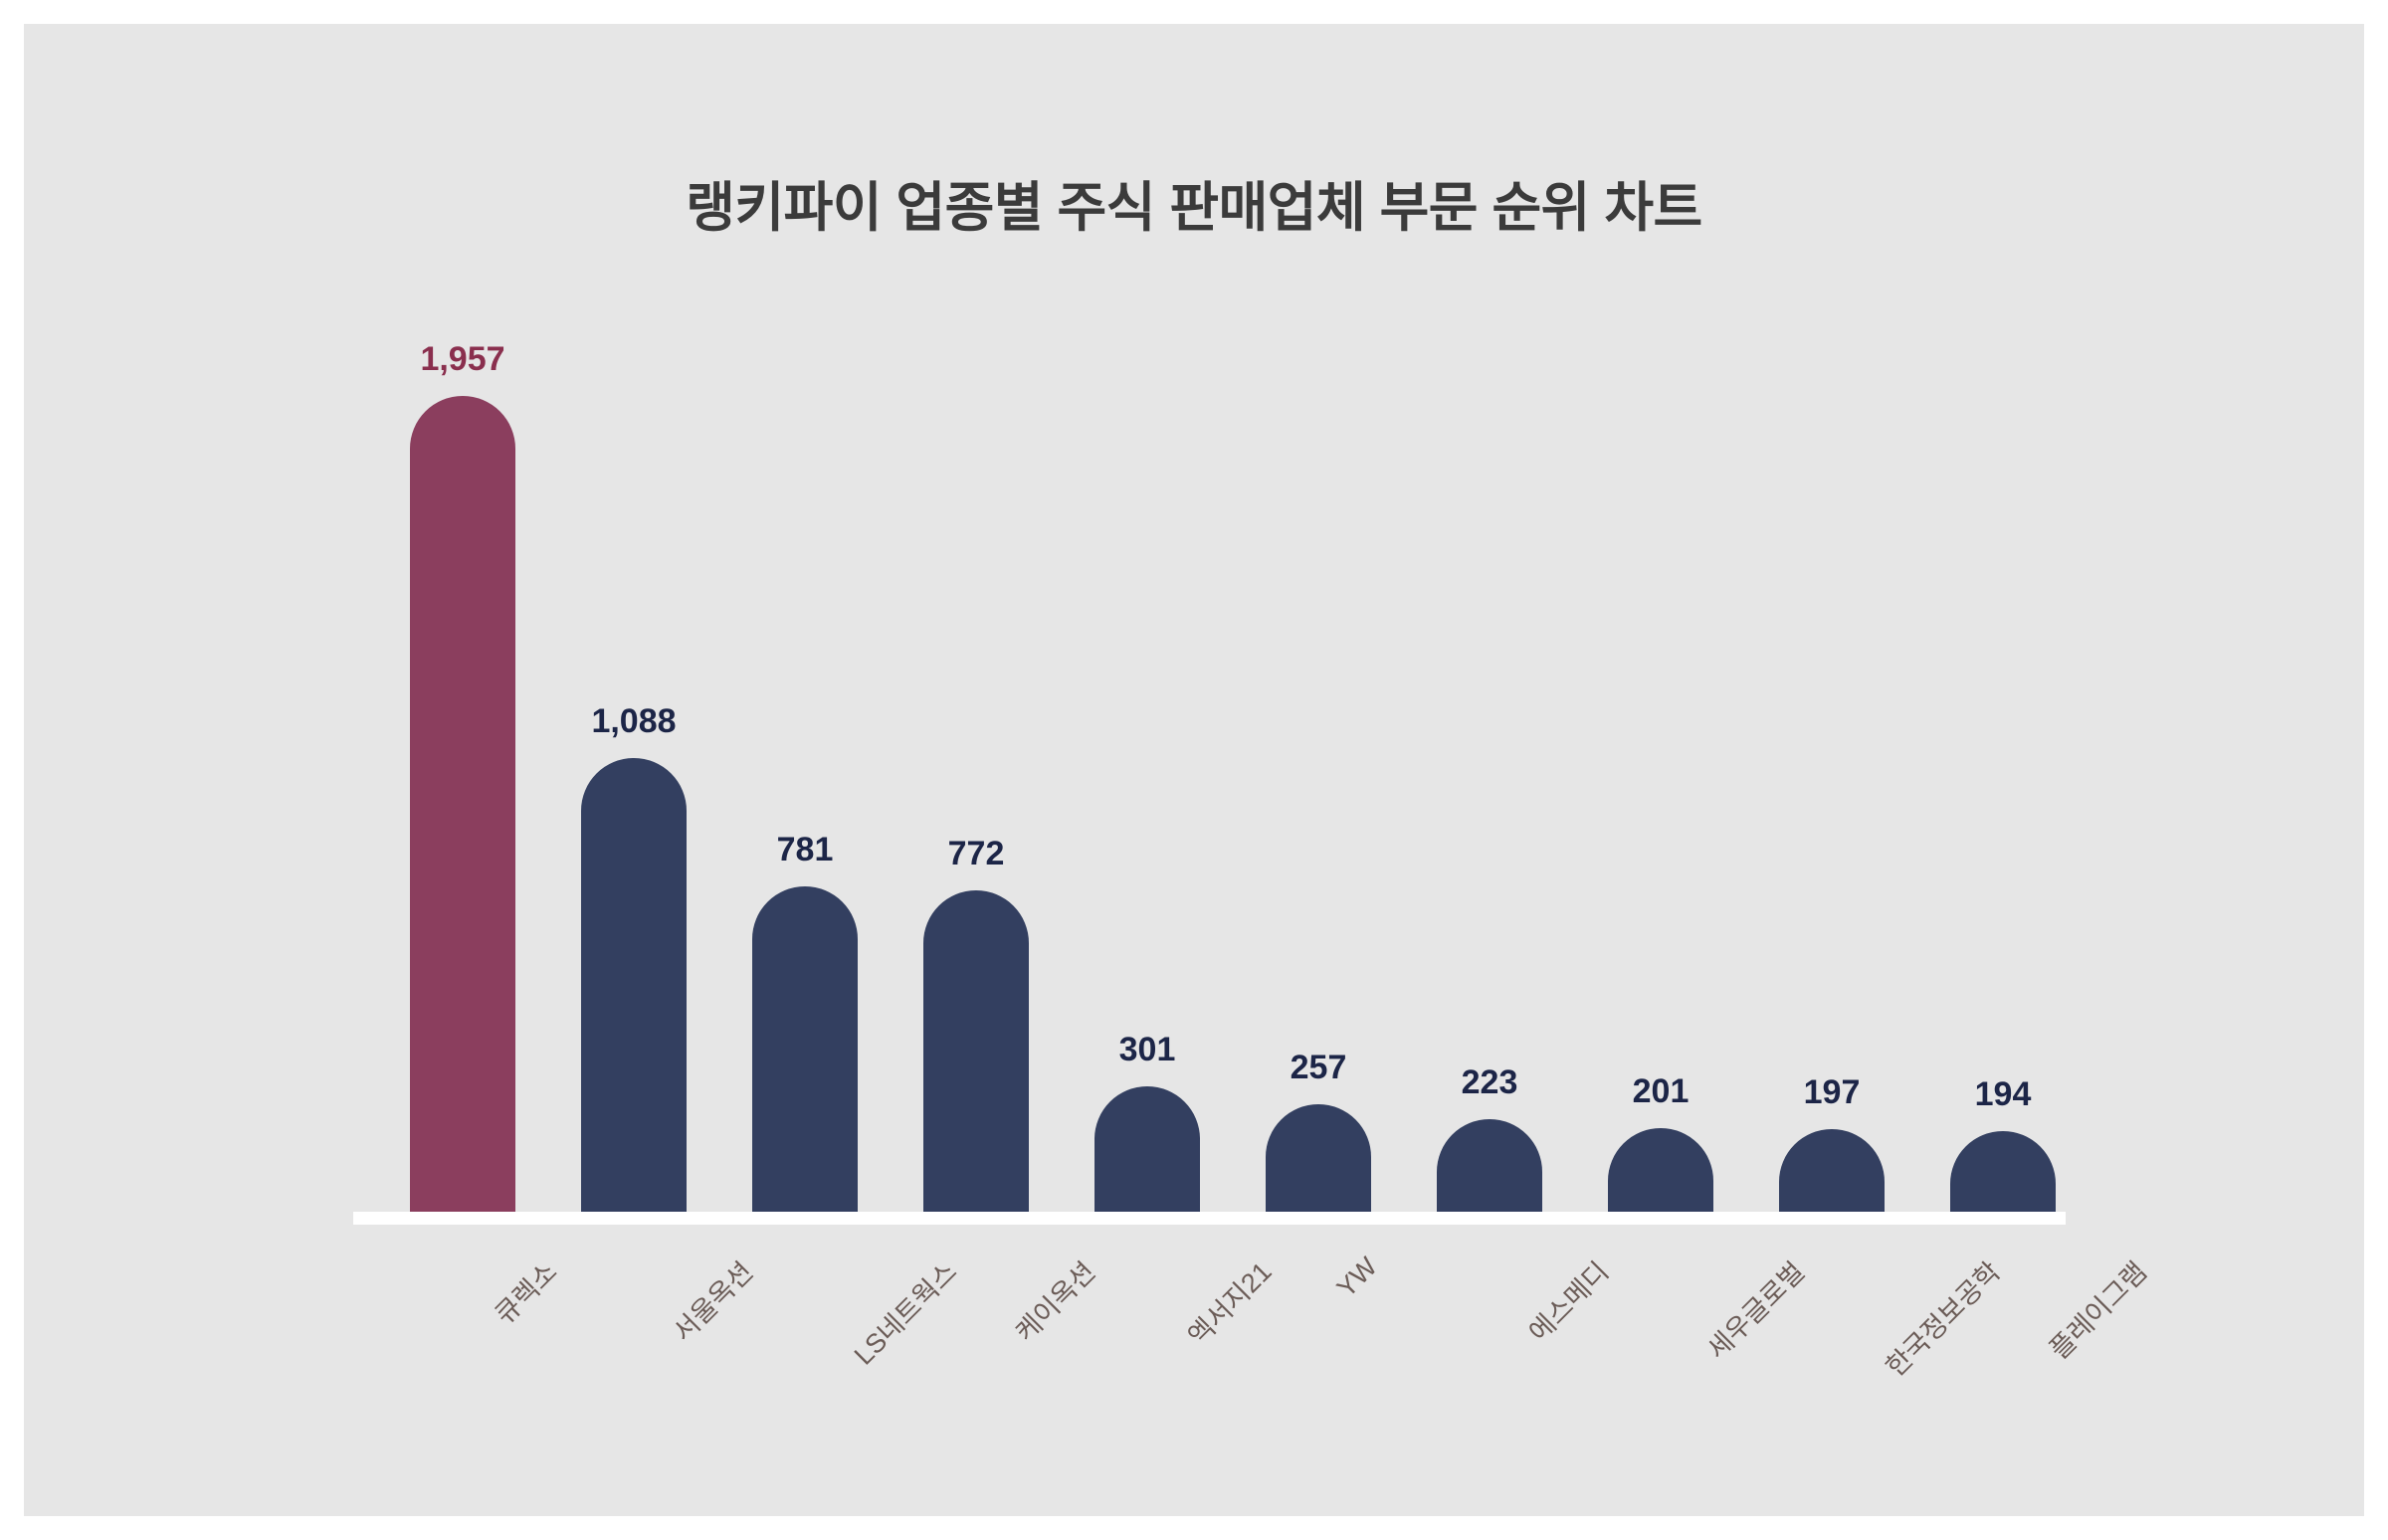 Image resolution: width=2388 pixels, height=1540 pixels. I want to click on x-axis-label: 플레이그램, so click(2098, 1310).